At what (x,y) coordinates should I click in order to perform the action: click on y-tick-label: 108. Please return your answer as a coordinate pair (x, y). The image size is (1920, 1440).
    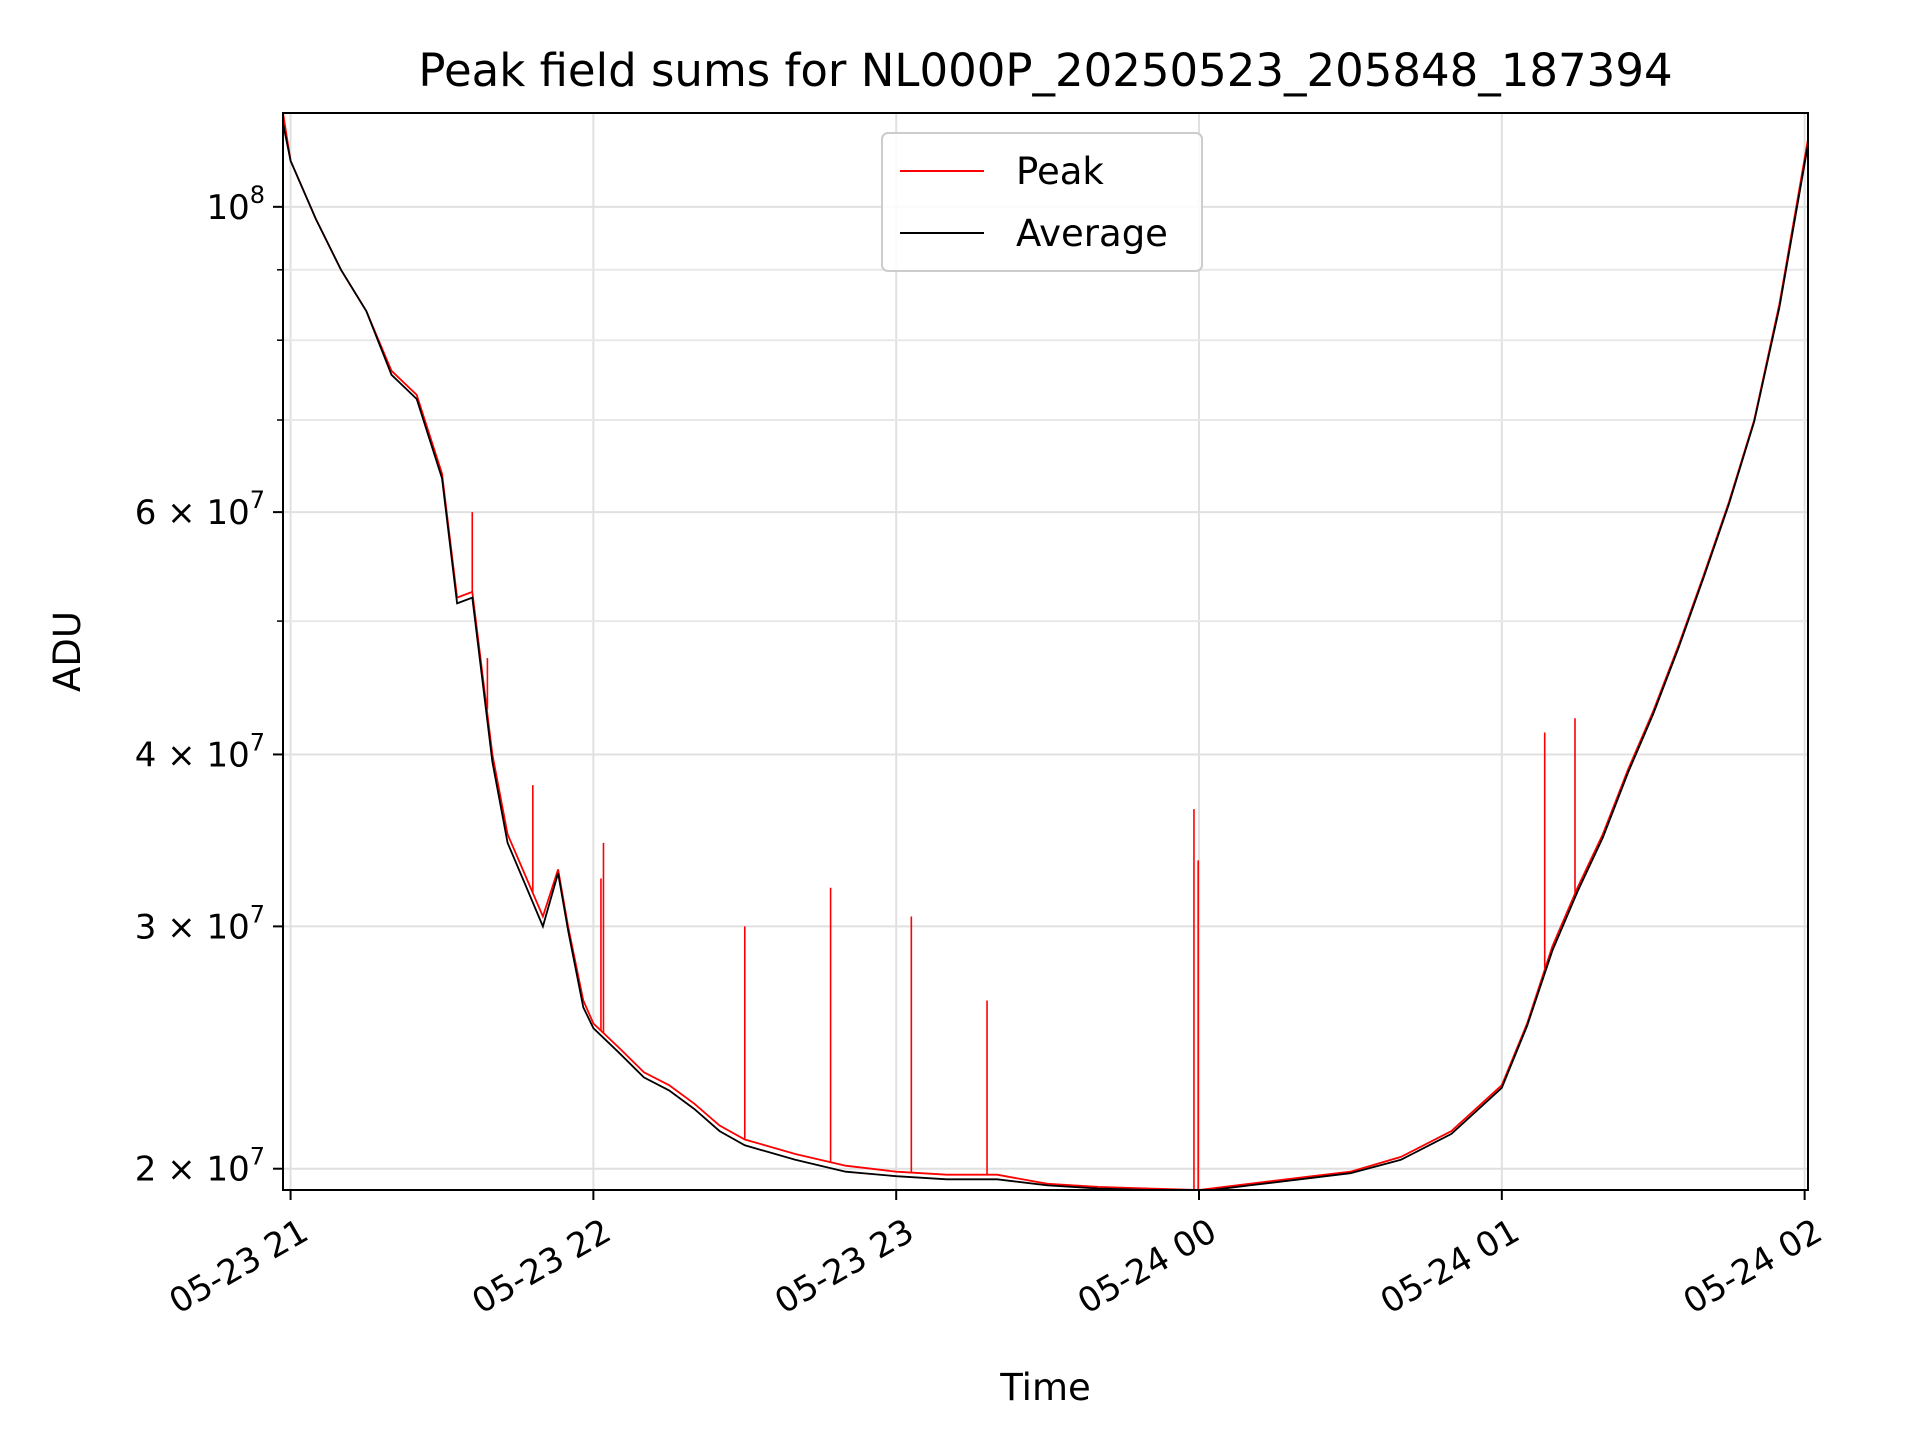
    Looking at the image, I should click on (235, 204).